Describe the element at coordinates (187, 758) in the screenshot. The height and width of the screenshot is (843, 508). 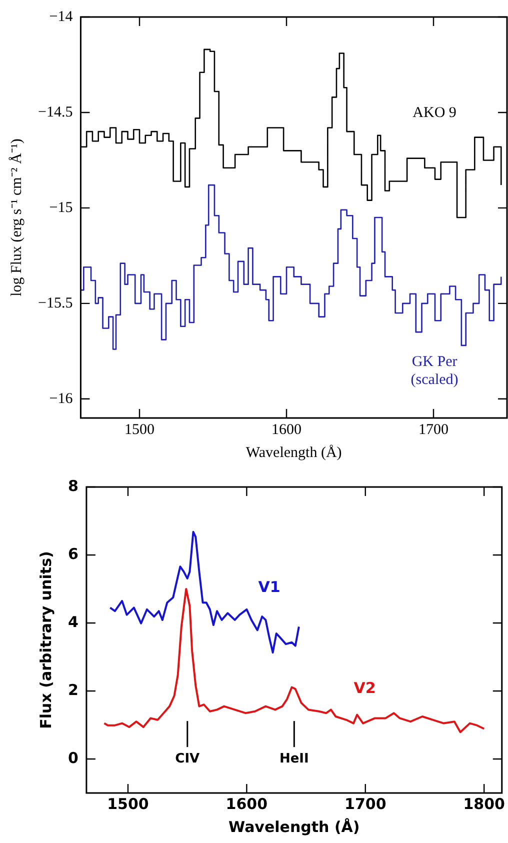
I see `annotation: CIV` at that location.